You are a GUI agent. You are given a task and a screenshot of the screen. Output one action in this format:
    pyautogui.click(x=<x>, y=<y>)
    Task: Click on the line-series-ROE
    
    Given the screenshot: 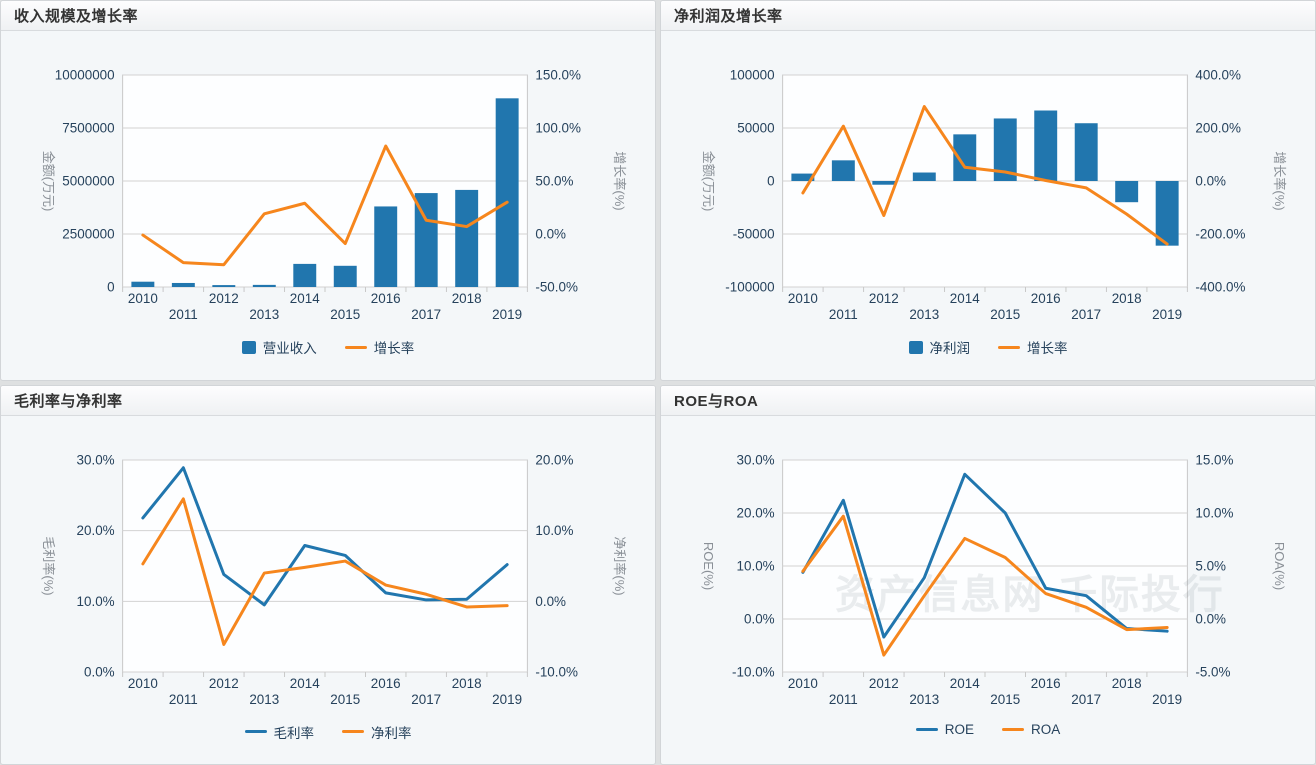 What is the action you would take?
    pyautogui.click(x=985, y=555)
    